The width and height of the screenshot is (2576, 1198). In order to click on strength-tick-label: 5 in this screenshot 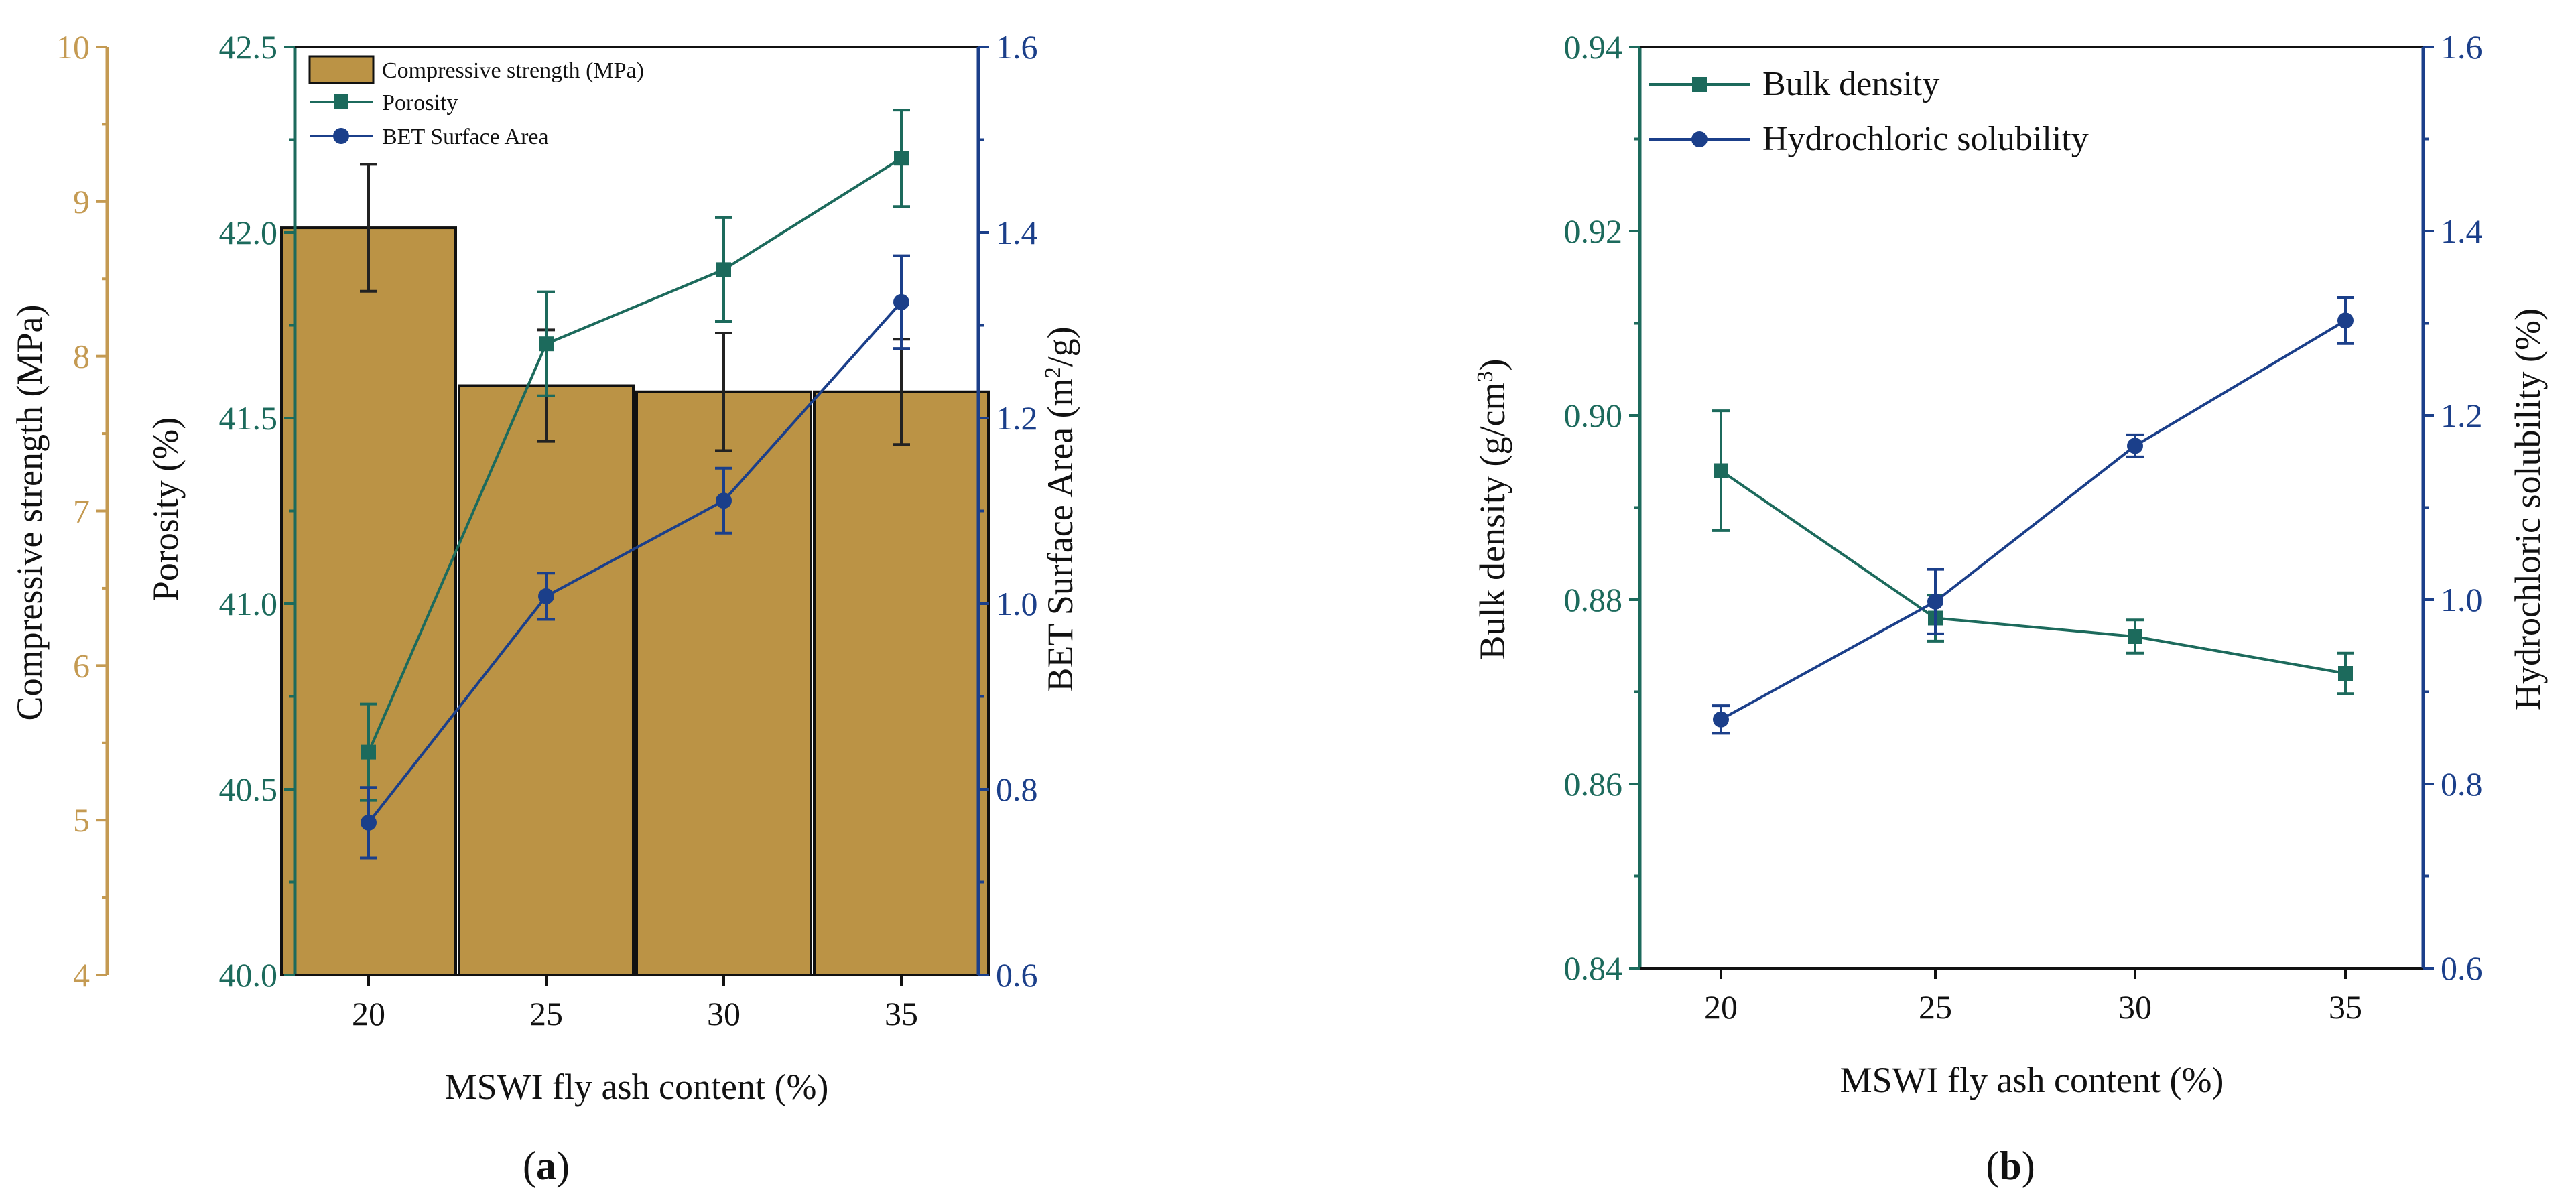, I will do `click(81, 820)`.